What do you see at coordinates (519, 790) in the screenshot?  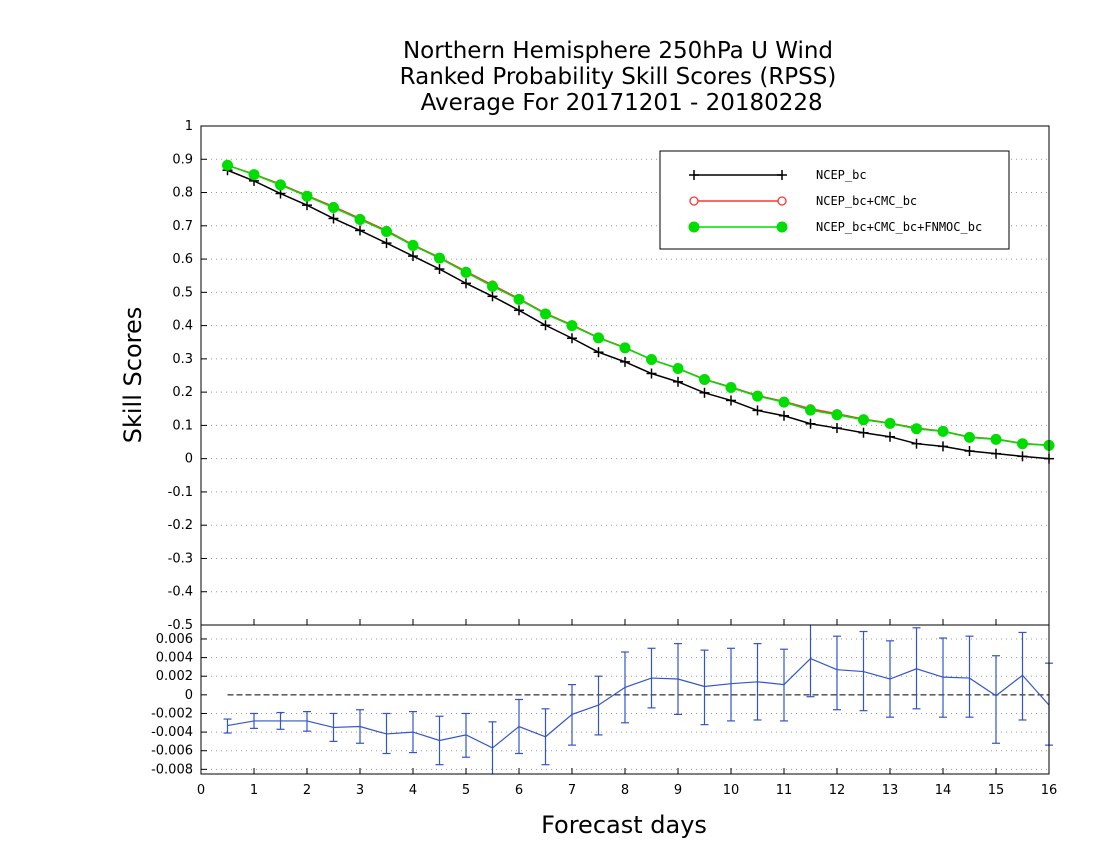 I see `x-tick-label: 6` at bounding box center [519, 790].